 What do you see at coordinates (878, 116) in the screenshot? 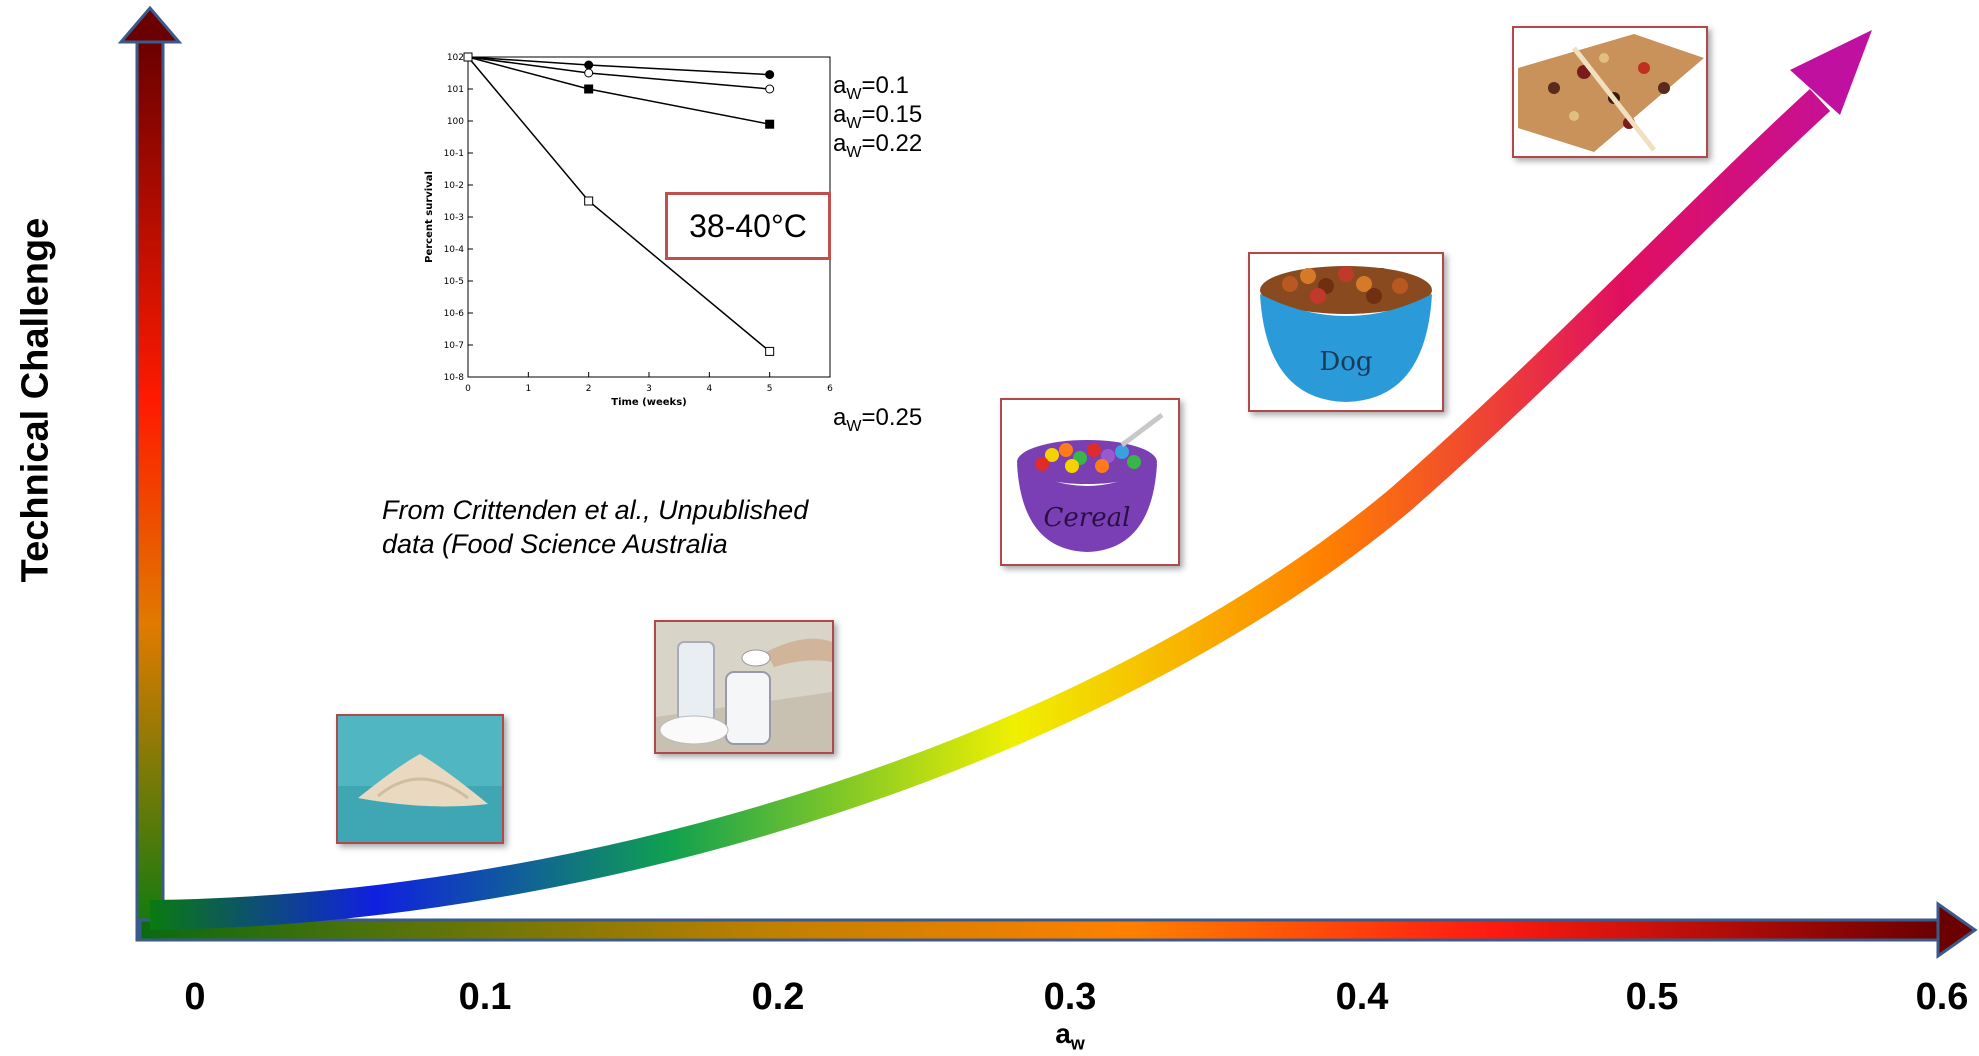
I see `series-label-1: aW=0.15` at bounding box center [878, 116].